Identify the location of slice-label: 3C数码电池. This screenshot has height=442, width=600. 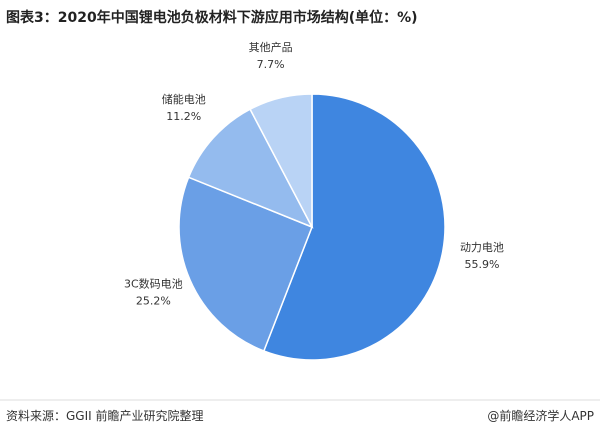
(153, 284).